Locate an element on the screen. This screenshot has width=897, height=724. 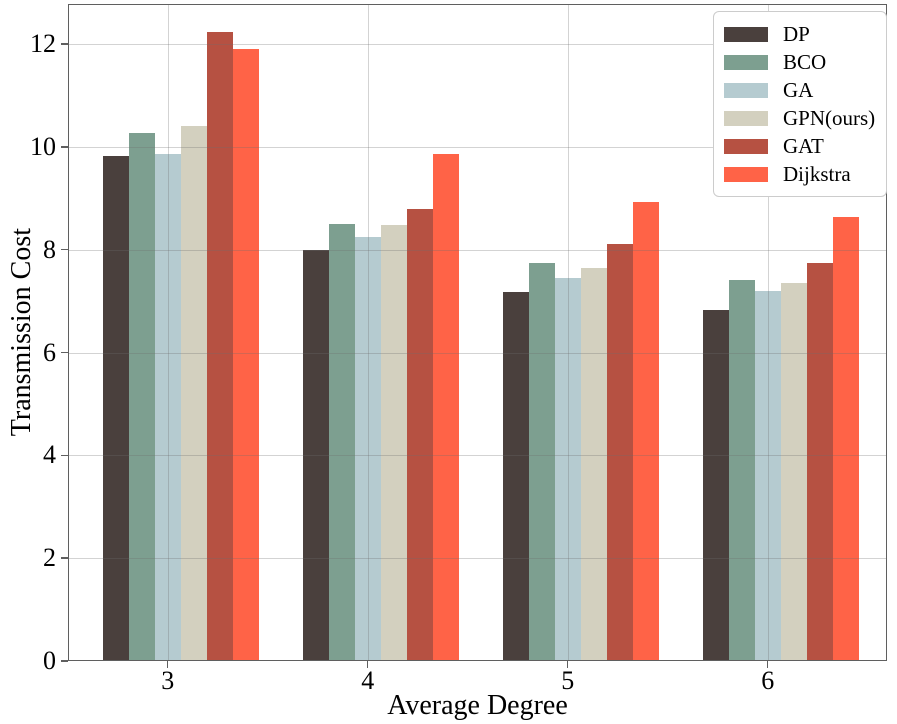
bar-gat-x4 is located at coordinates (419, 434).